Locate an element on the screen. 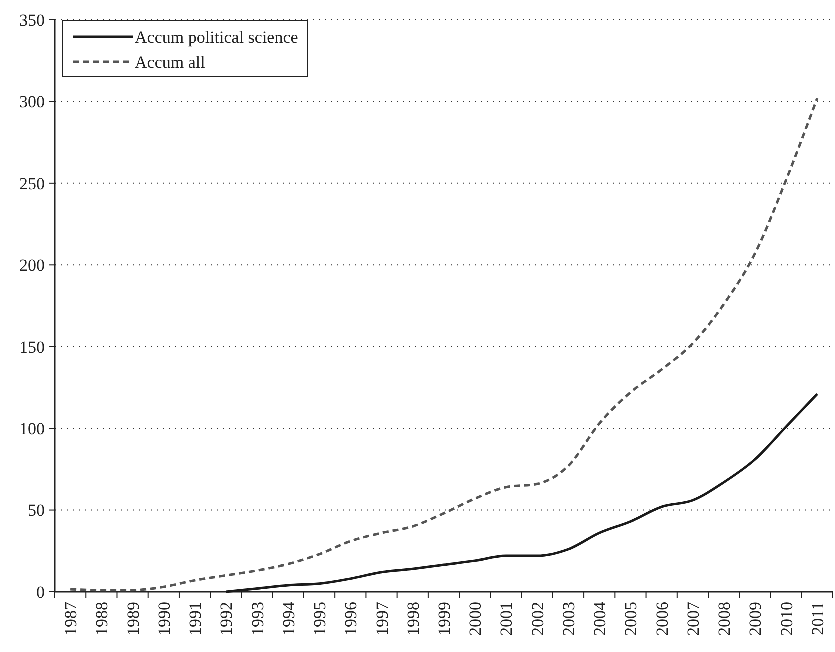 The width and height of the screenshot is (835, 652). x-tick-label: 2008 is located at coordinates (724, 619).